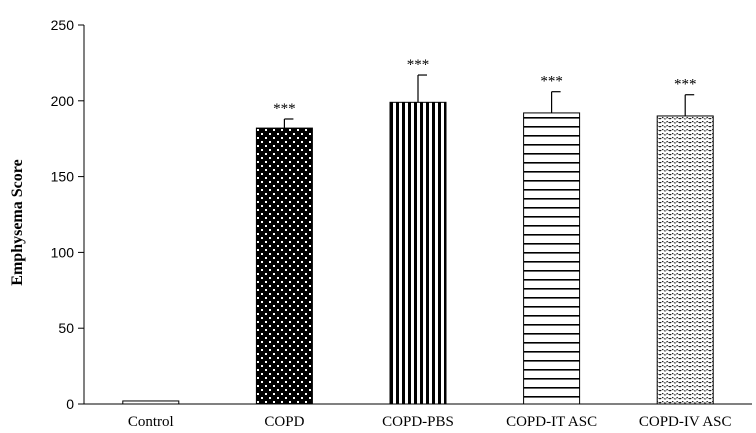  What do you see at coordinates (63, 101) in the screenshot?
I see `y-tick-label: 200` at bounding box center [63, 101].